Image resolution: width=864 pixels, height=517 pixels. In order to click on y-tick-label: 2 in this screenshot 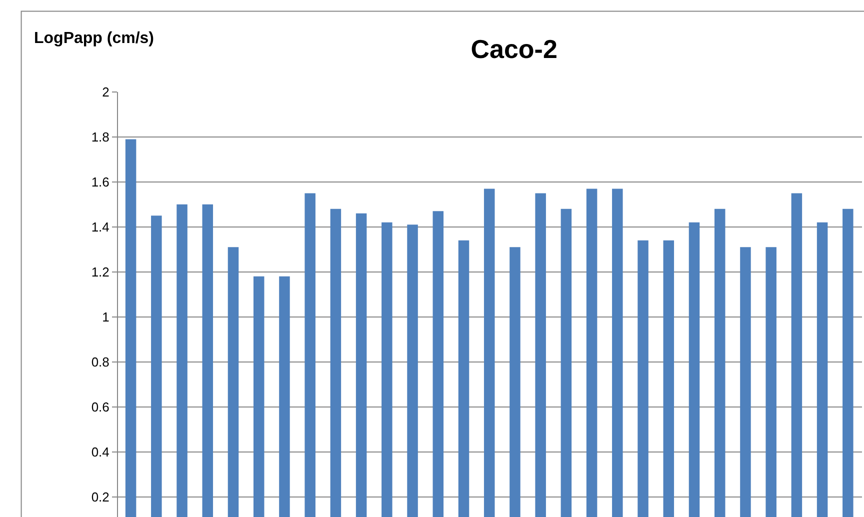, I will do `click(106, 92)`.